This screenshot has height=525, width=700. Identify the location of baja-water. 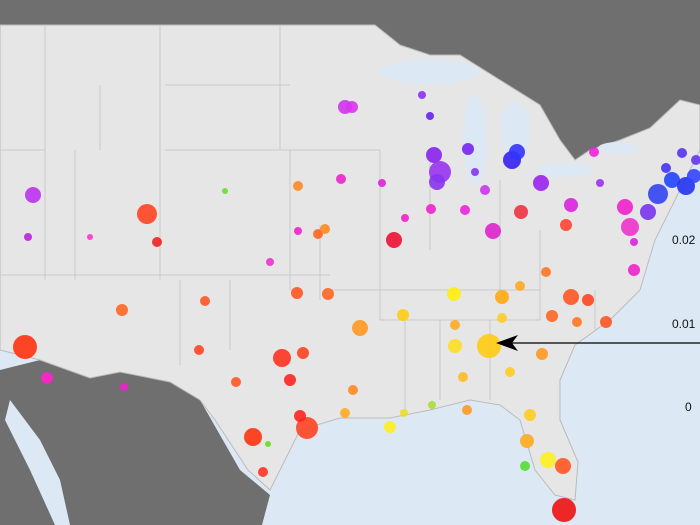
(37, 462).